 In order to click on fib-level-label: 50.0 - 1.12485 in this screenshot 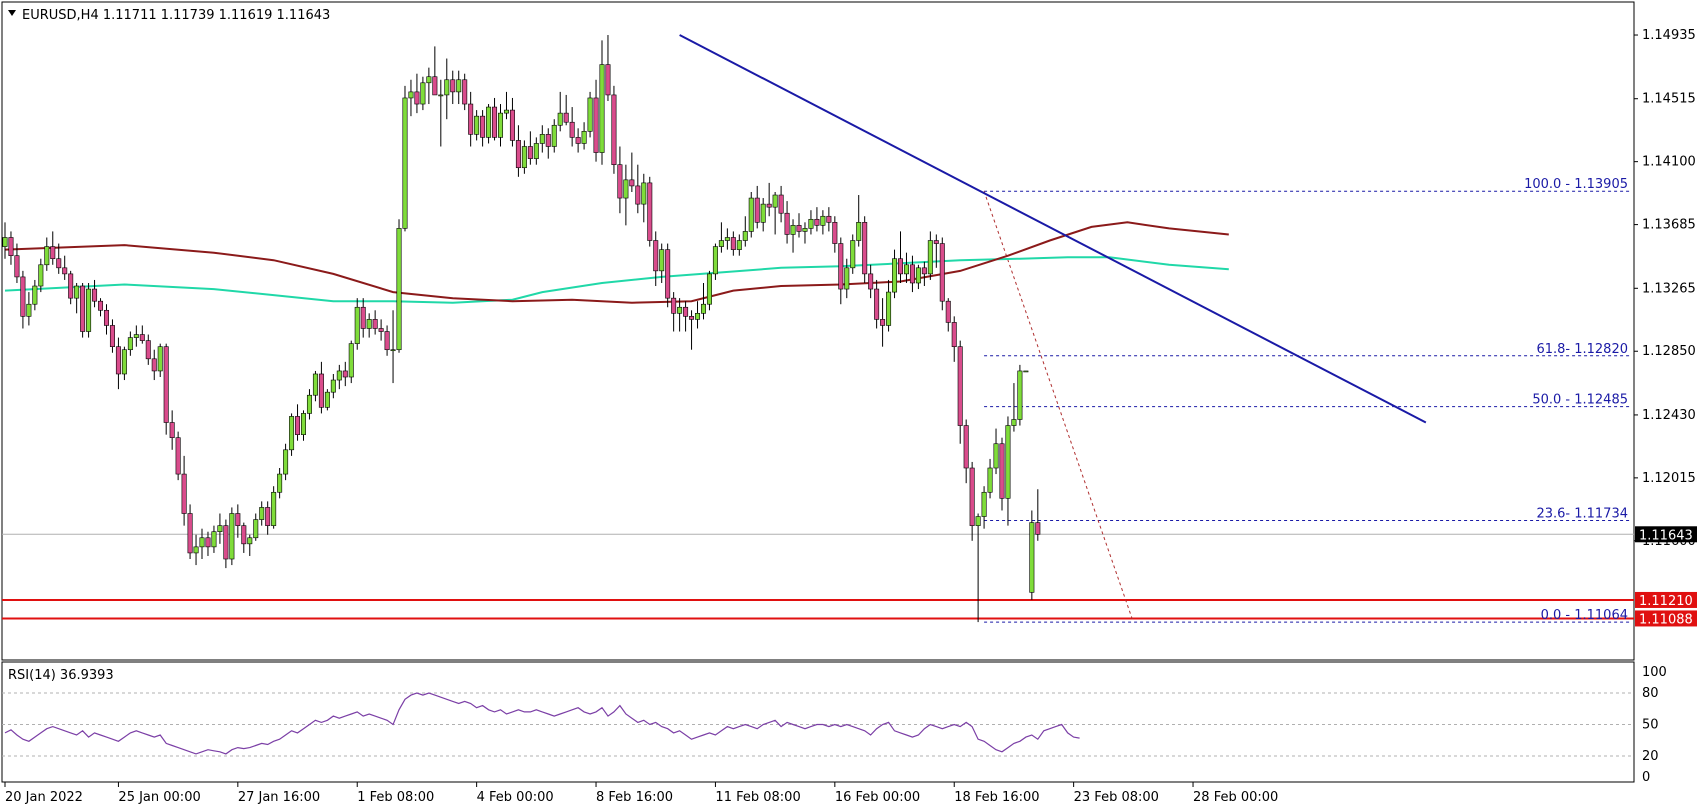, I will do `click(1580, 400)`.